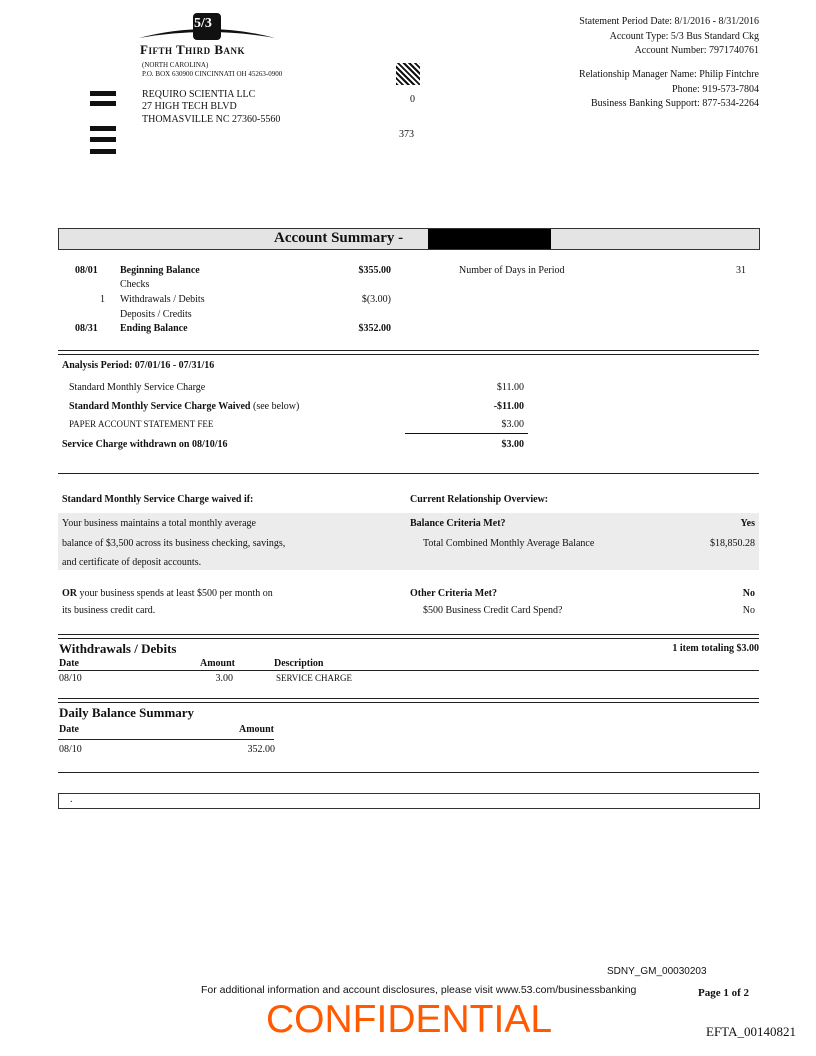  I want to click on begin-date: 08/01, so click(86, 270).